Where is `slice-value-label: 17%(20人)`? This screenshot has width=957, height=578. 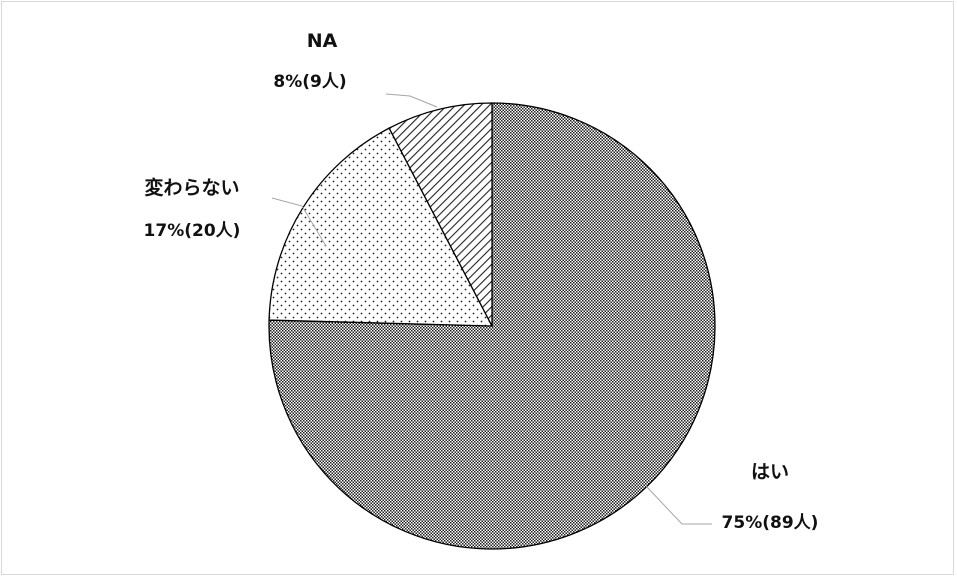 slice-value-label: 17%(20人) is located at coordinates (192, 231).